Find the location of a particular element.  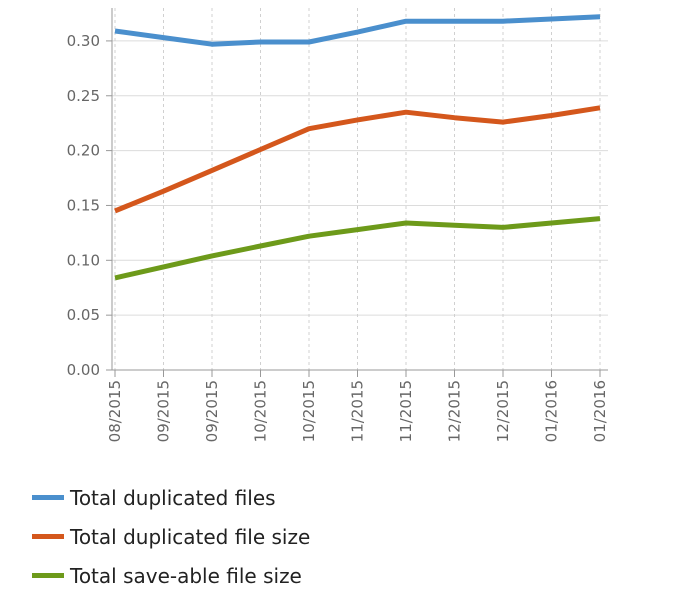

y-tick-label: 0.05 is located at coordinates (83, 315).